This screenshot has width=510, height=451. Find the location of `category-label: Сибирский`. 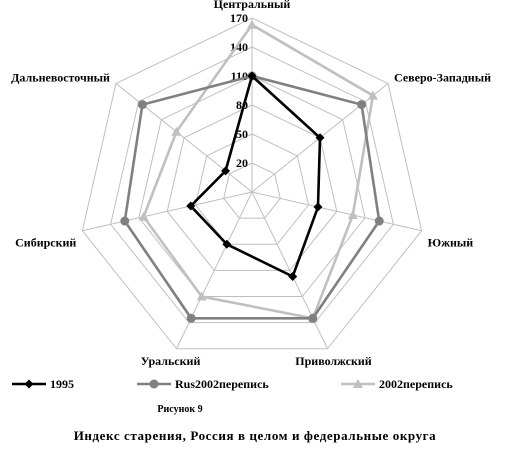

category-label: Сибирский is located at coordinates (45, 243).